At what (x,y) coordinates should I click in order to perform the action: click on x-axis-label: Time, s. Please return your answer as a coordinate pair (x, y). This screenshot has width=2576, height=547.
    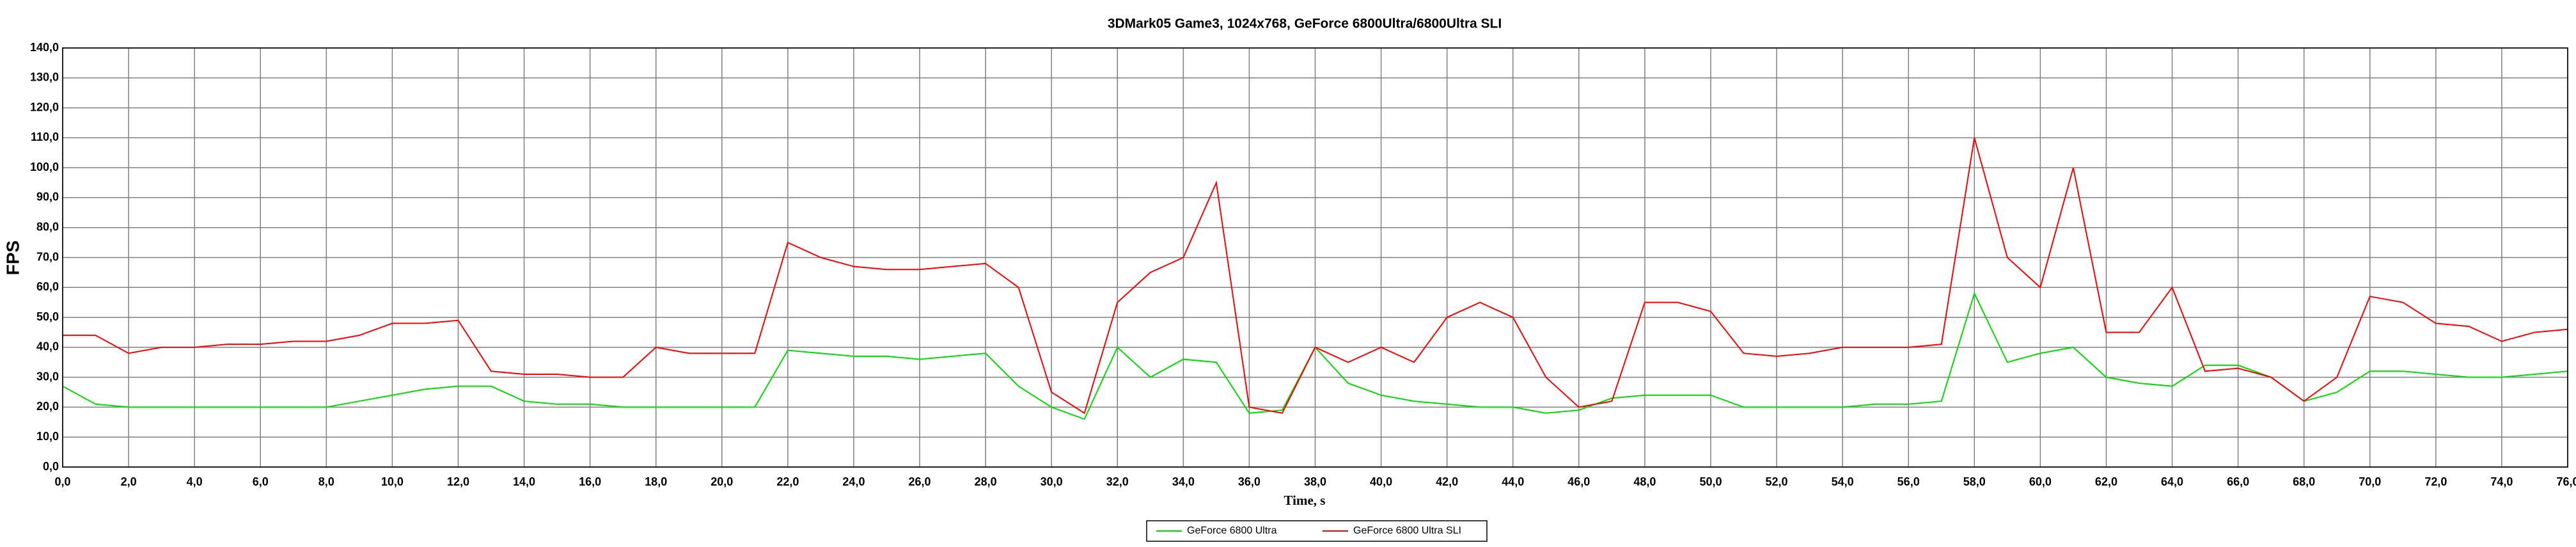
    Looking at the image, I should click on (1305, 500).